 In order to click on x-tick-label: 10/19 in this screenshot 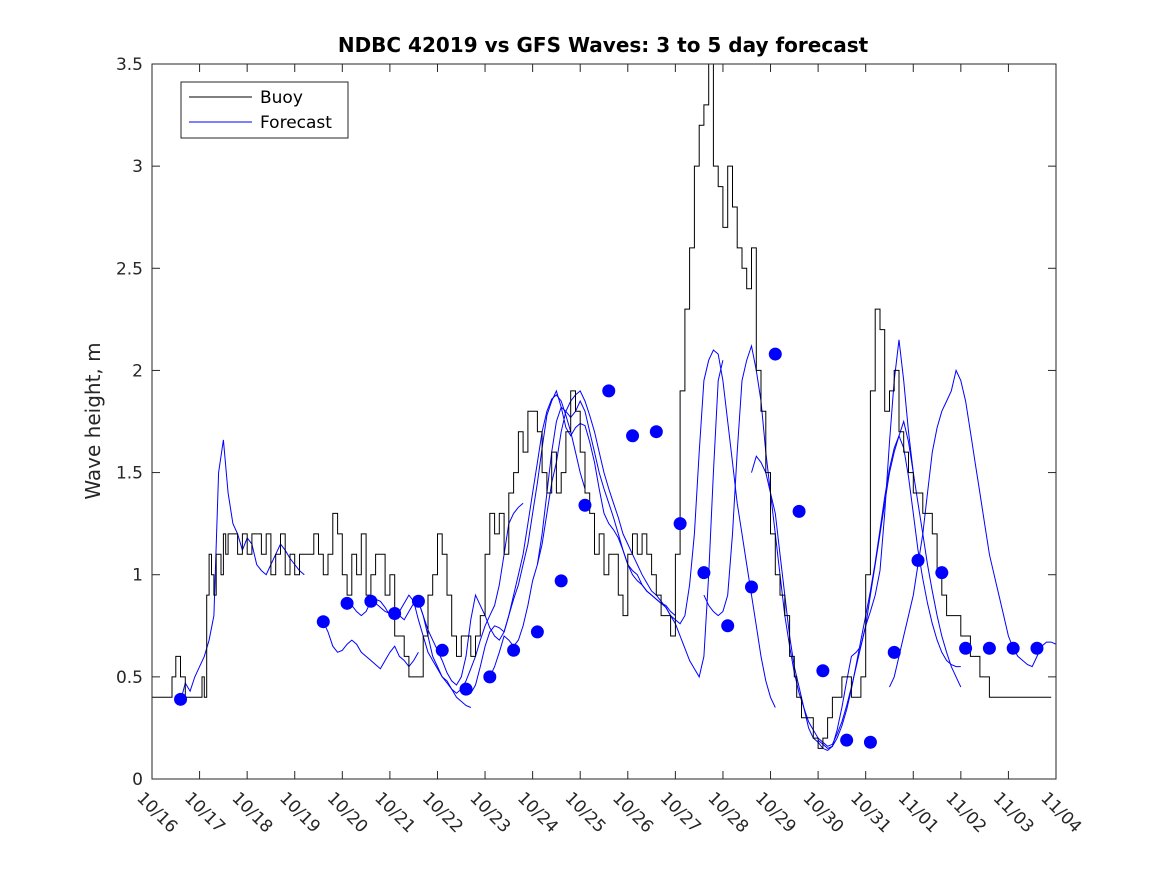, I will do `click(299, 812)`.